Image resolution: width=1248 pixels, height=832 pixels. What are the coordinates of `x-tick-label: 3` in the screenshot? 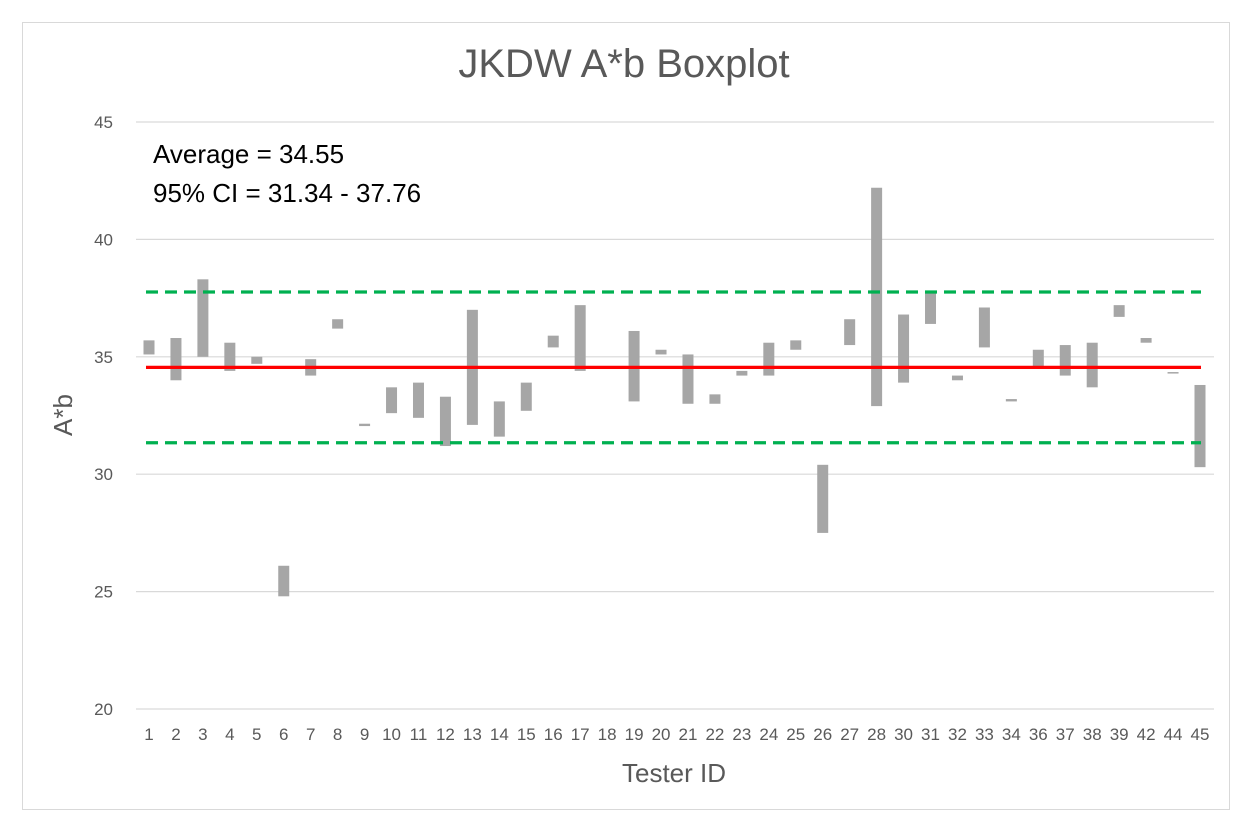 It's located at (202, 734).